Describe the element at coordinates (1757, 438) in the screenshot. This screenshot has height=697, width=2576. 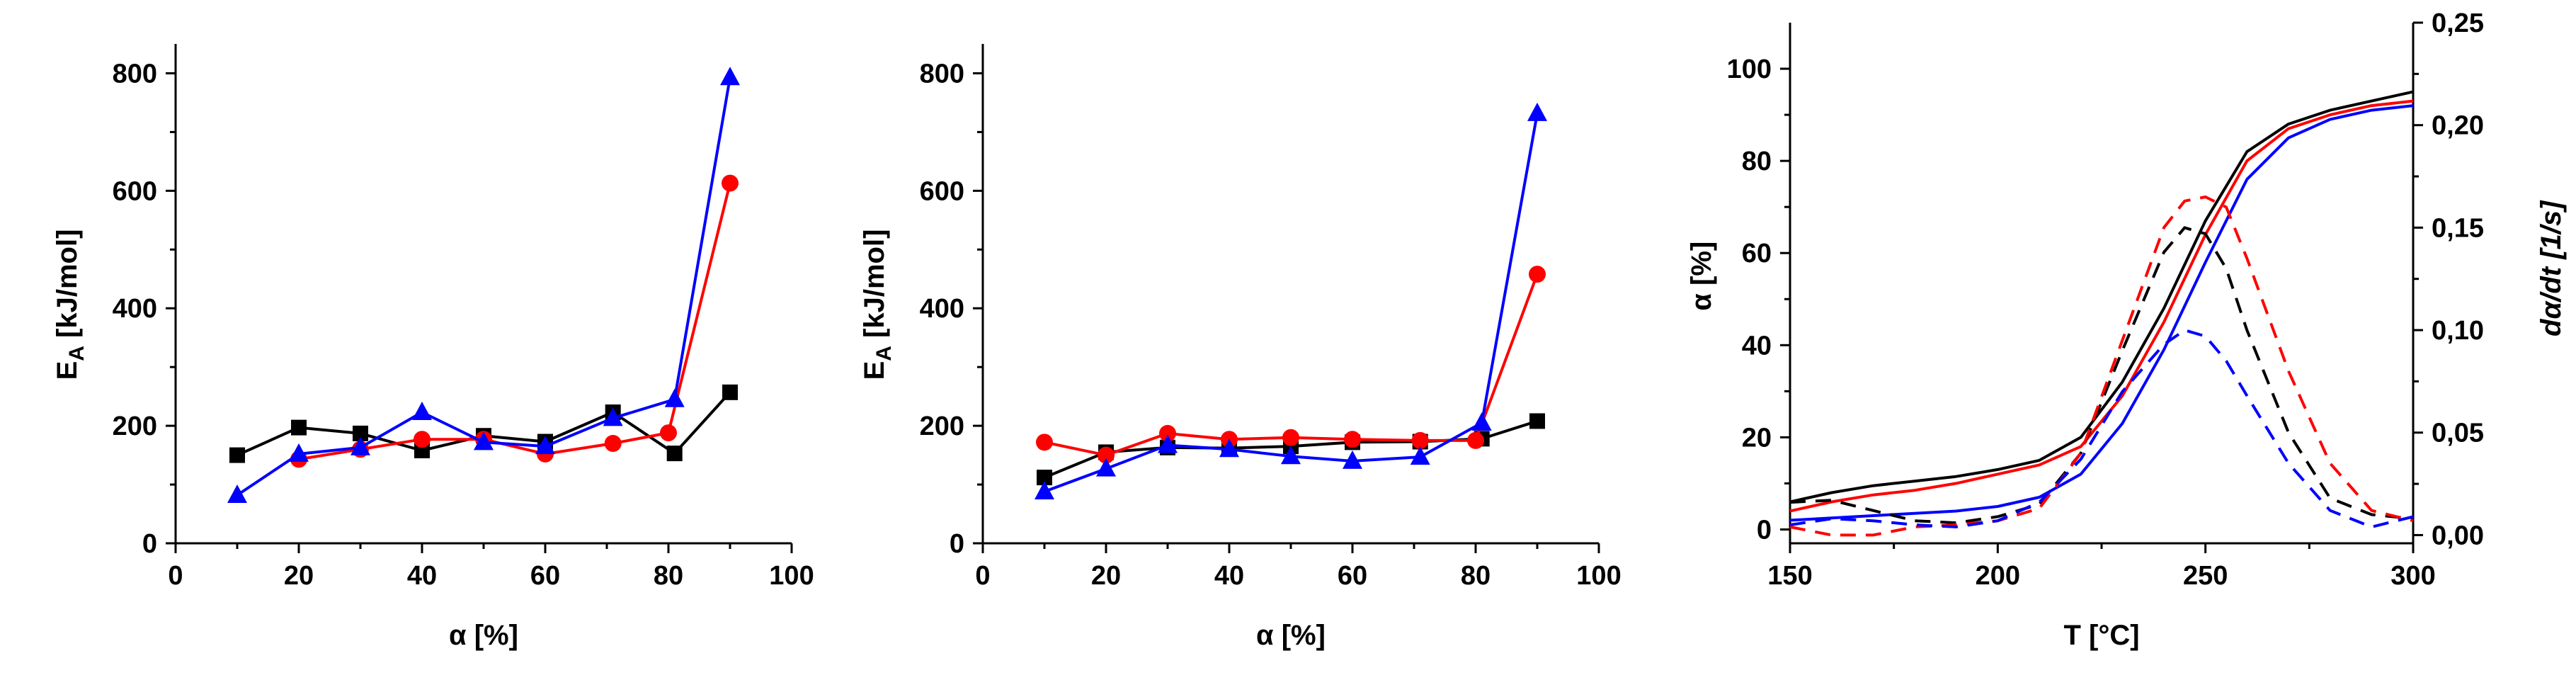
I see `y-tick-label: 20` at that location.